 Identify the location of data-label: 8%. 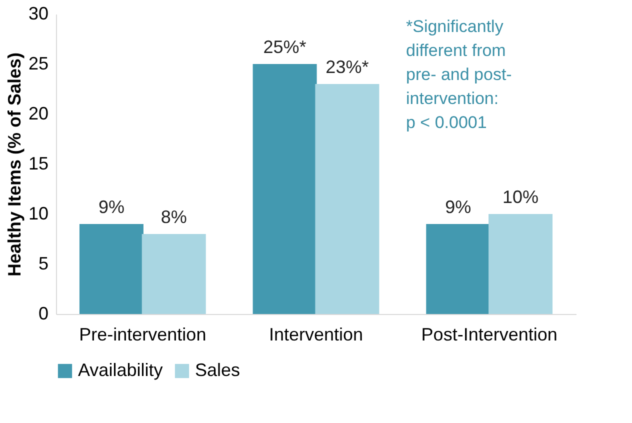
(173, 217).